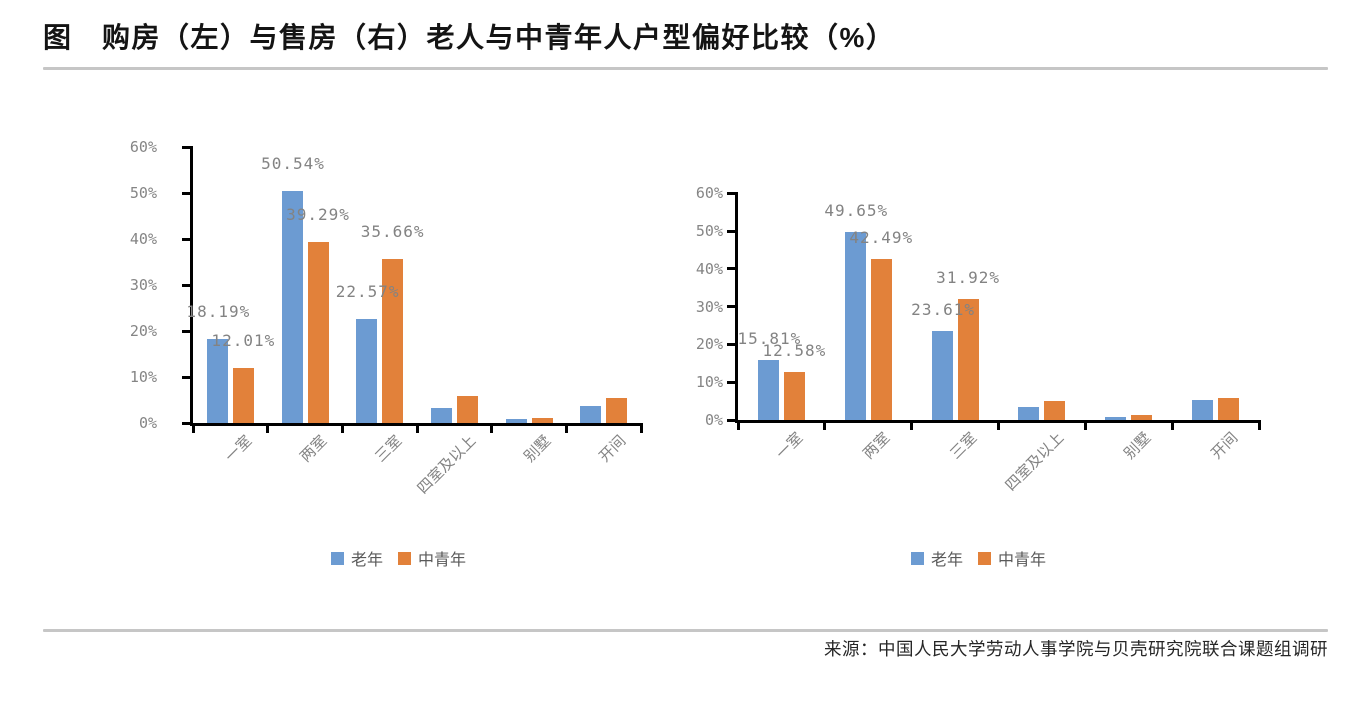 The width and height of the screenshot is (1358, 704). I want to click on footer-divider, so click(685, 630).